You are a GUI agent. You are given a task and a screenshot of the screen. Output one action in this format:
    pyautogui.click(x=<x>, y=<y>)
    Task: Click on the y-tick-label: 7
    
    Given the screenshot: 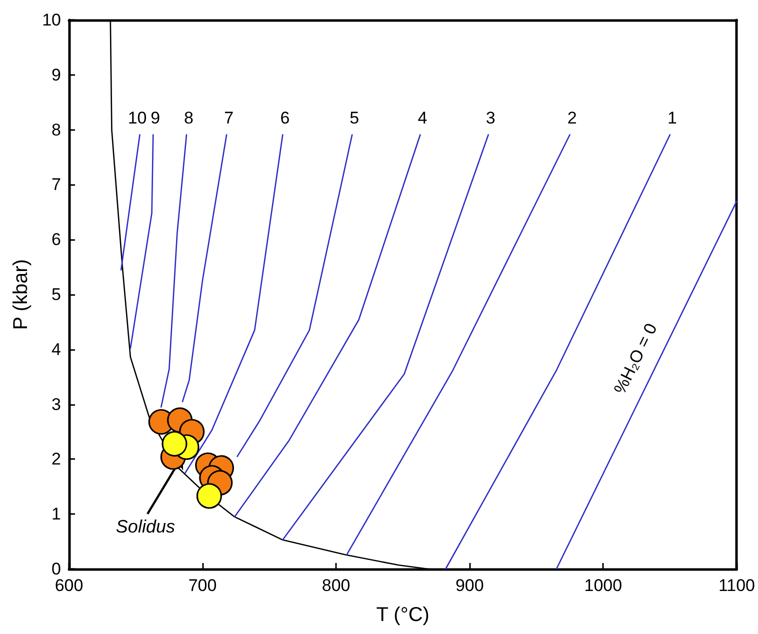 What is the action you would take?
    pyautogui.click(x=56, y=184)
    